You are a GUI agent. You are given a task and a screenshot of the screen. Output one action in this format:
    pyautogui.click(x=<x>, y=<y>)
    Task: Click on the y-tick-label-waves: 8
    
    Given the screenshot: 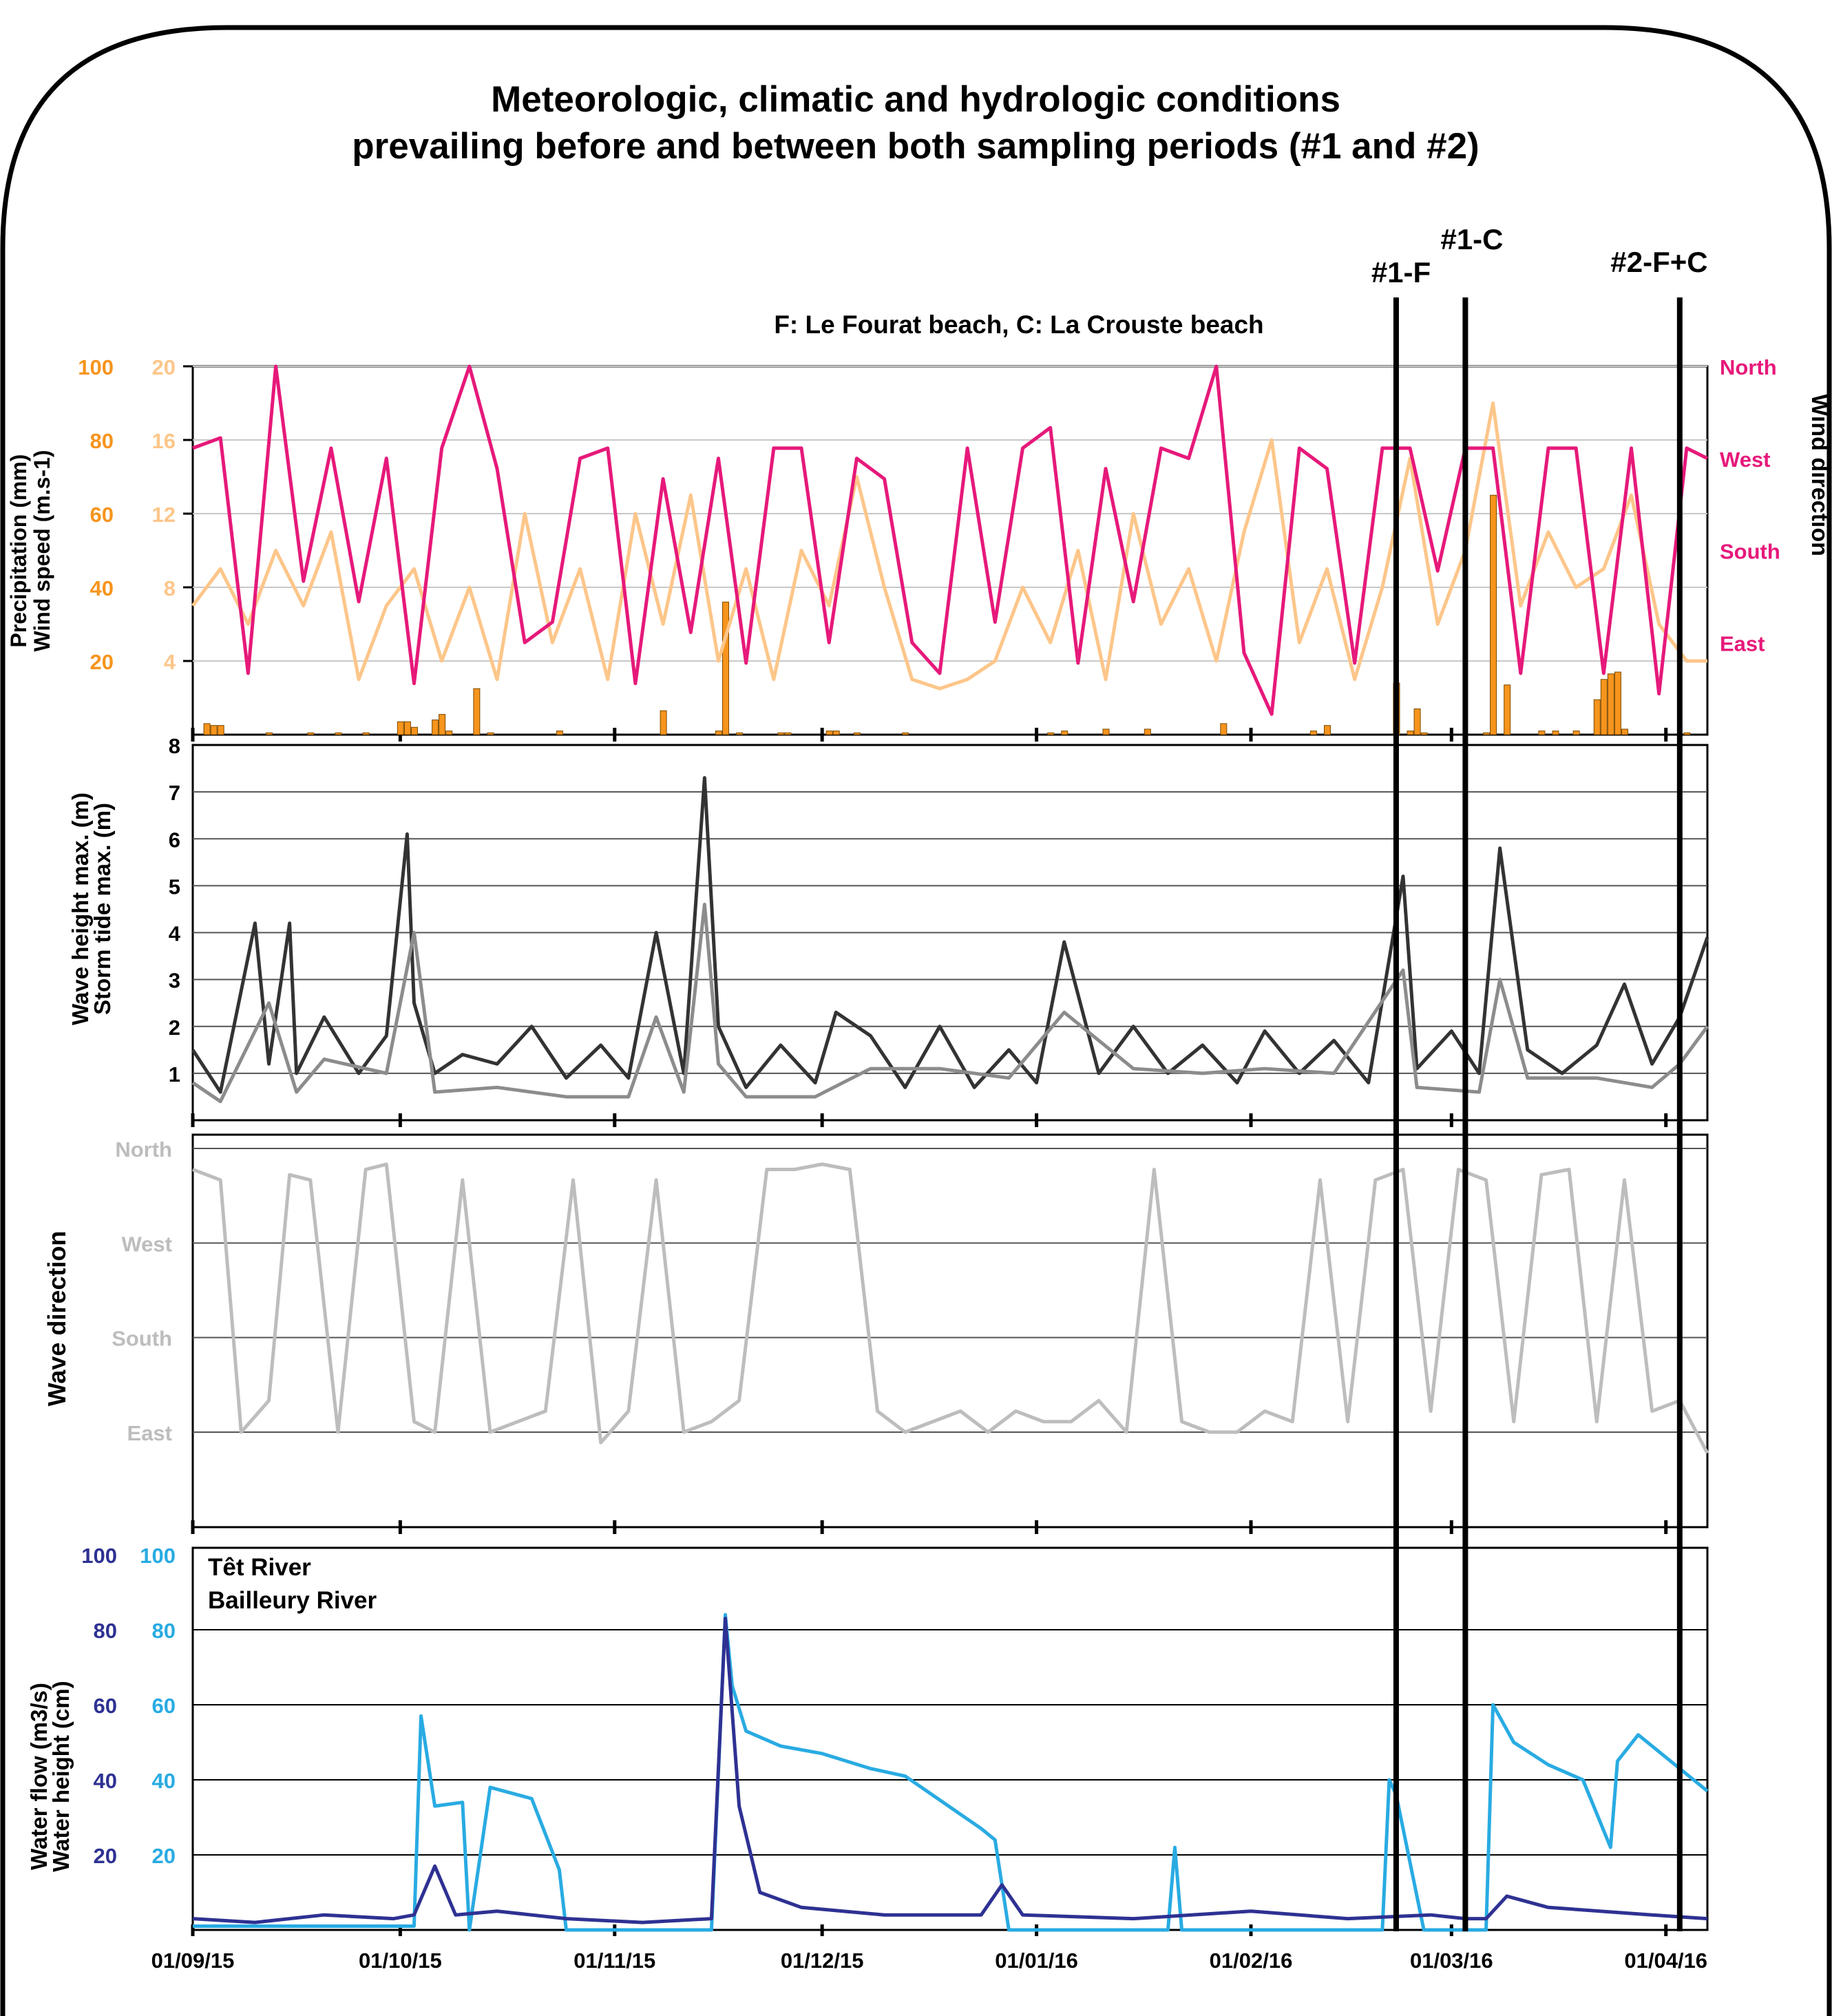 What is the action you would take?
    pyautogui.click(x=174, y=746)
    